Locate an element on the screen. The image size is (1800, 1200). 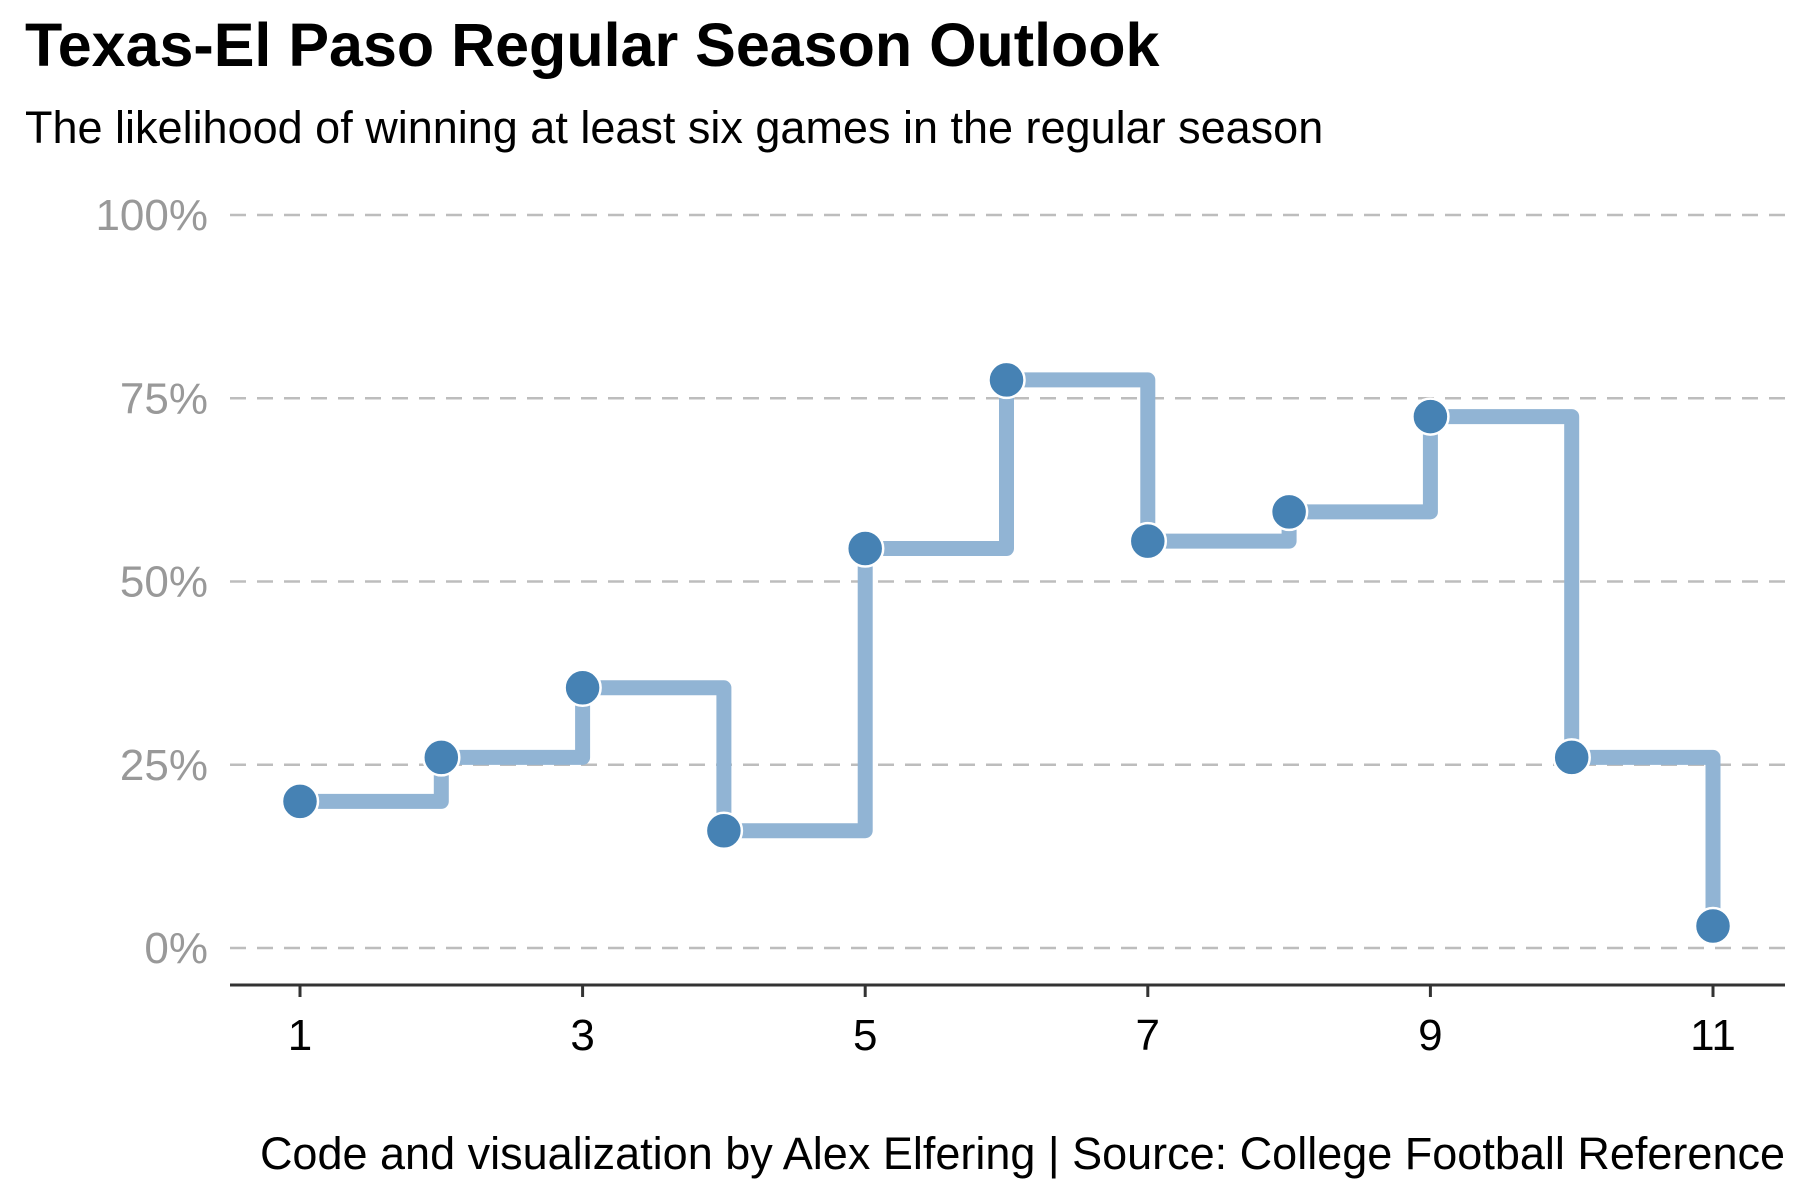
y-tick-label: 100% is located at coordinates (151, 215).